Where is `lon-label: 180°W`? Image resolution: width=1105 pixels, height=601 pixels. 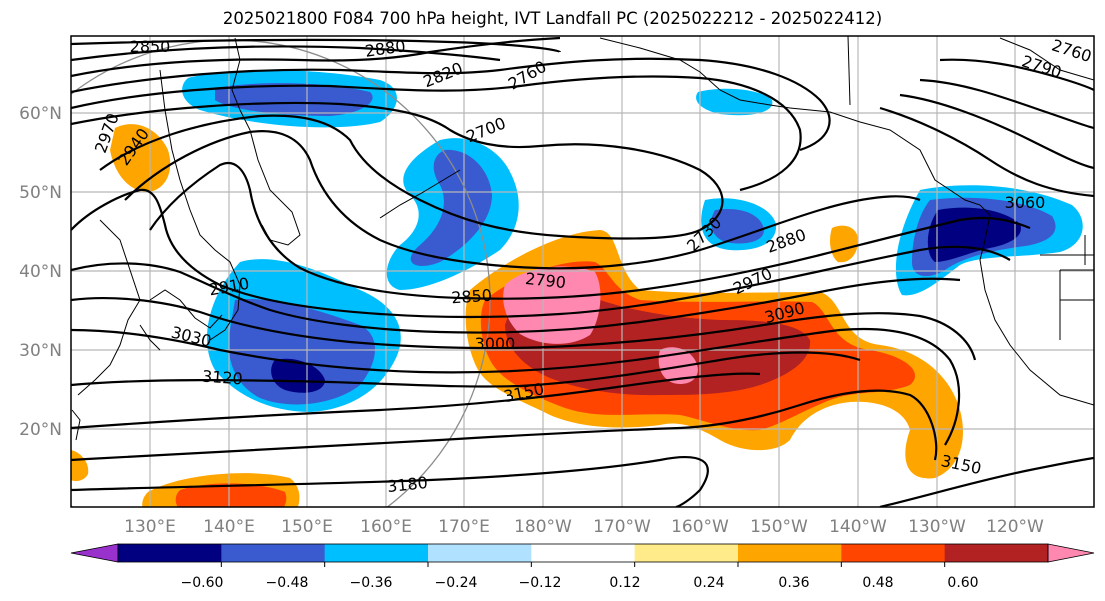 lon-label: 180°W is located at coordinates (543, 527).